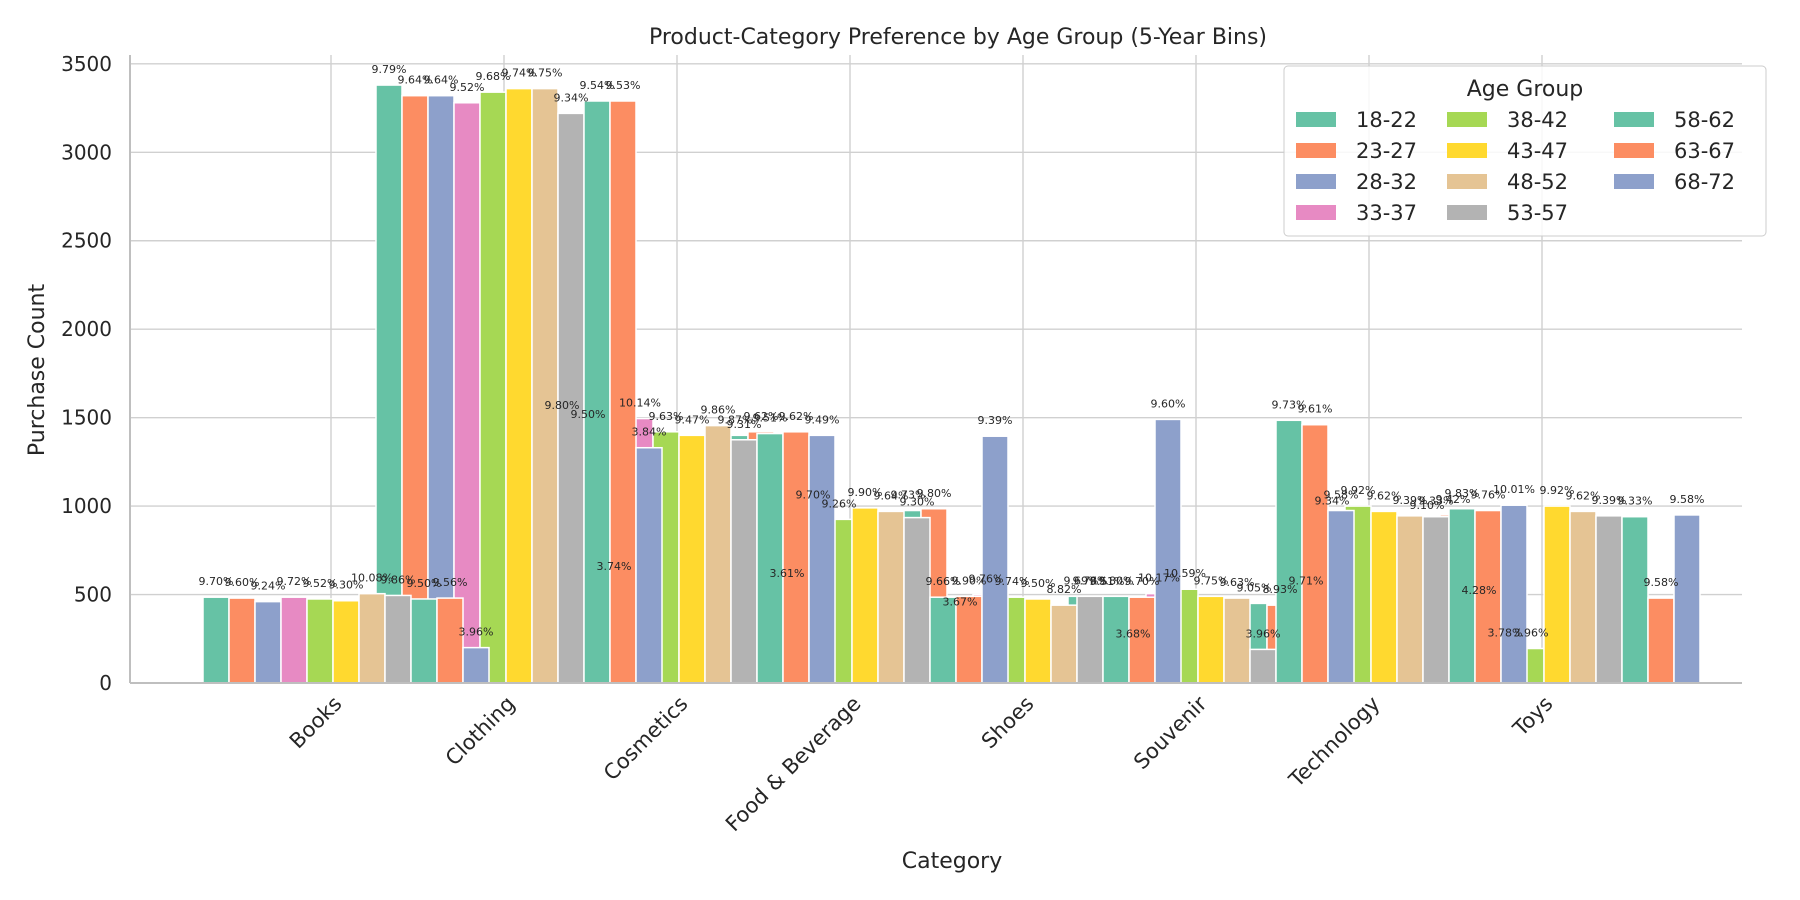  What do you see at coordinates (1537, 182) in the screenshot?
I see `legend-entry-label: 48-52` at bounding box center [1537, 182].